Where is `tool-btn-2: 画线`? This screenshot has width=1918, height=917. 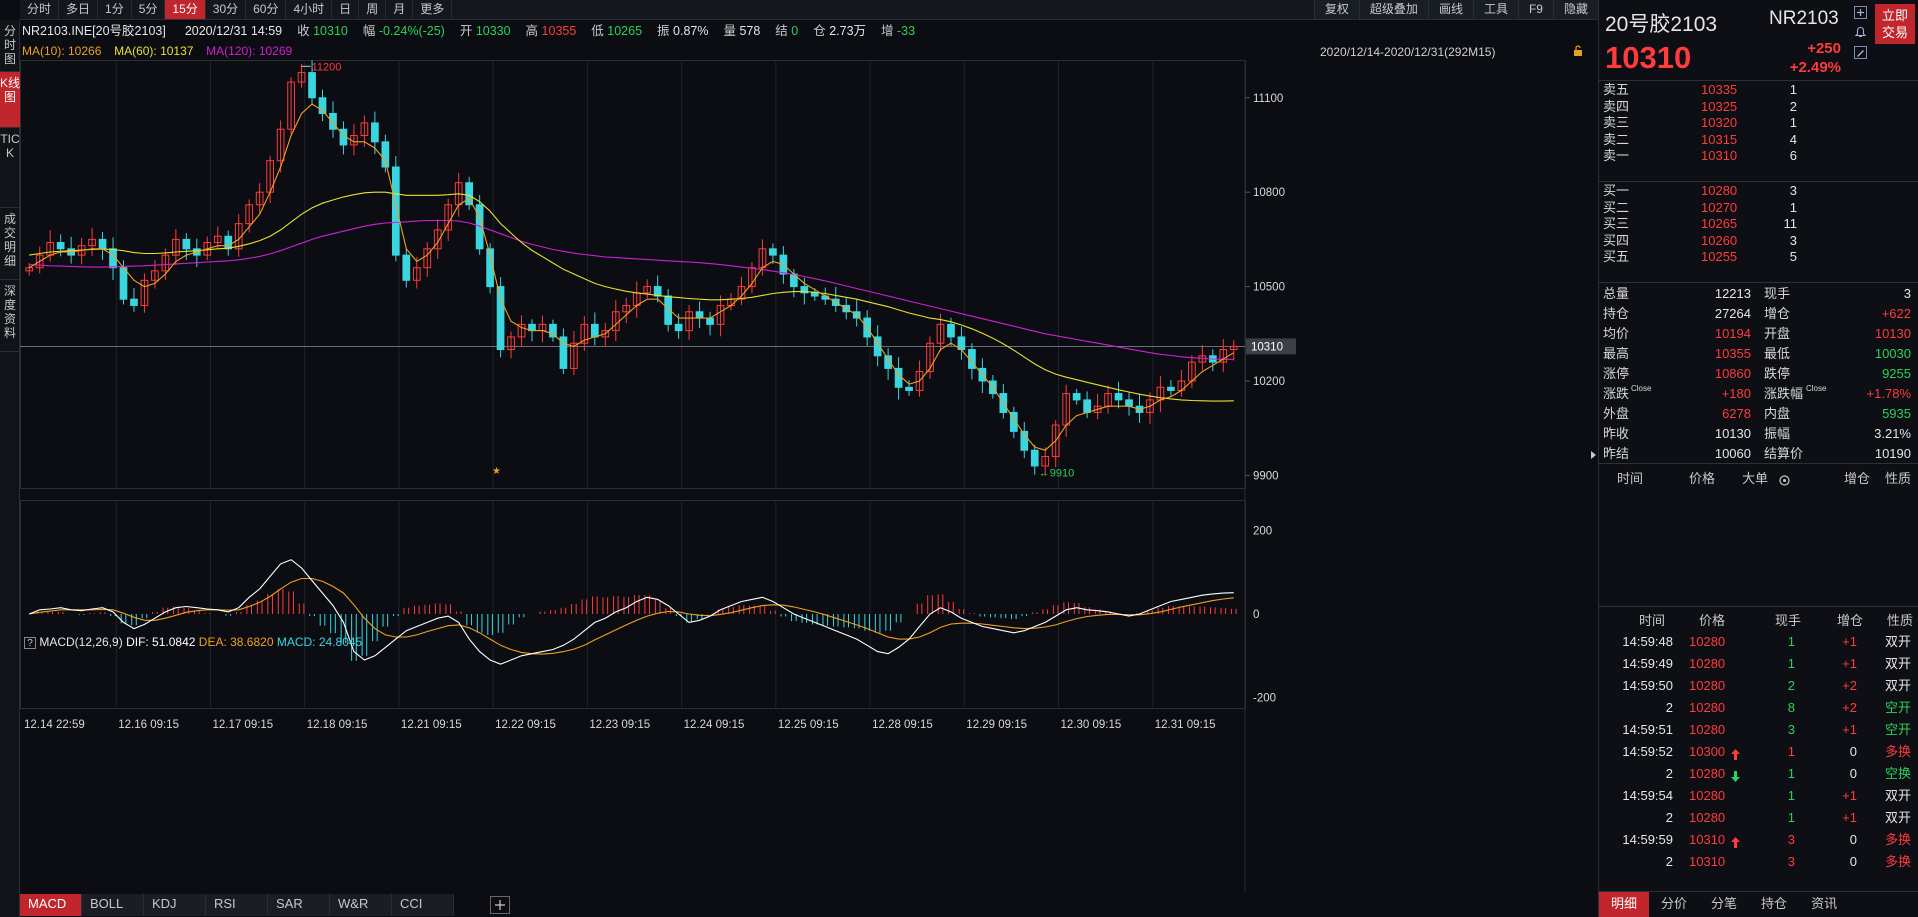 tool-btn-2: 画线 is located at coordinates (1450, 9).